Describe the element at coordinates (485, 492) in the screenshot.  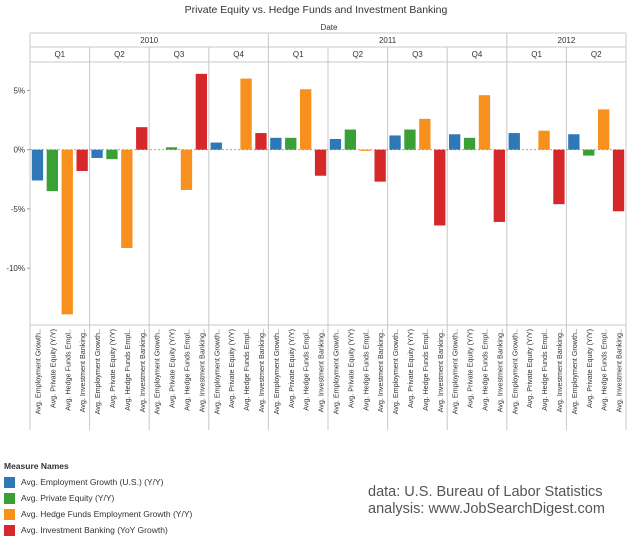
I see `source-line-data: data: U.S. Bureau of Labor Statistics` at that location.